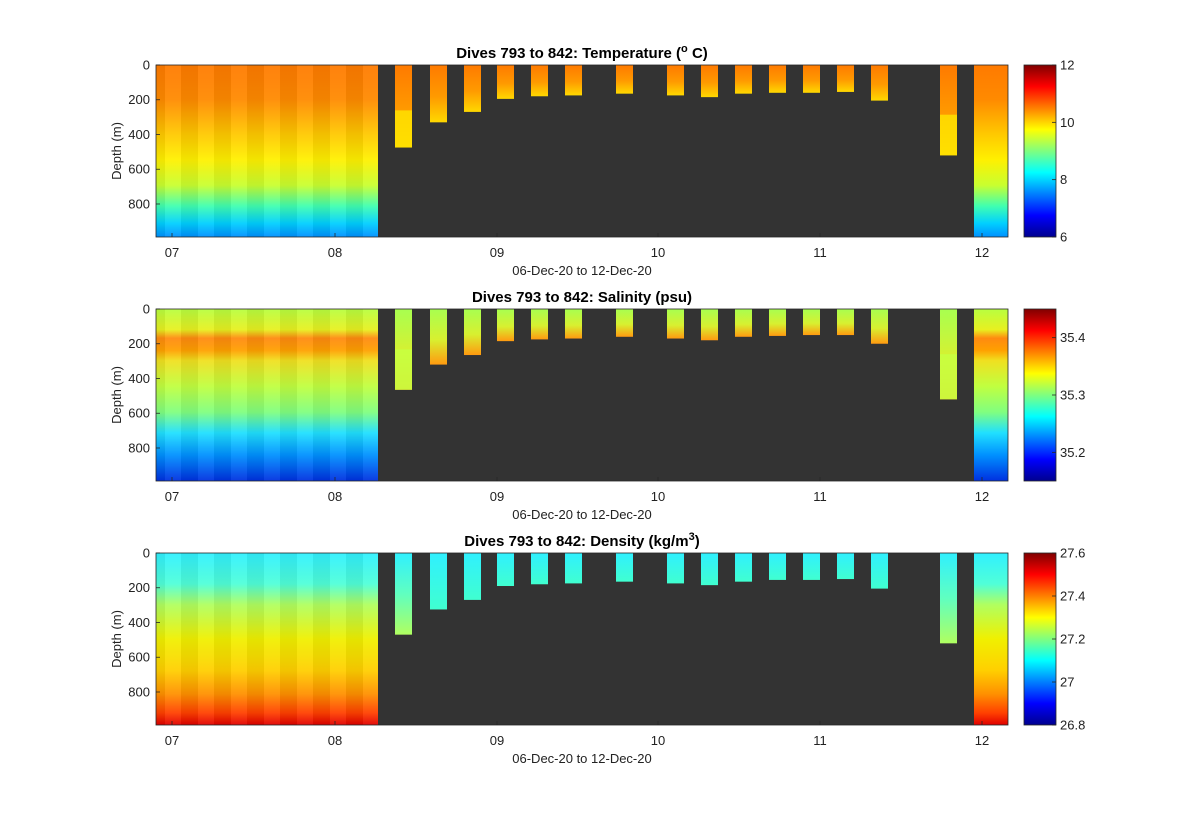 Image resolution: width=1200 pixels, height=815 pixels. What do you see at coordinates (497, 252) in the screenshot?
I see `x-tick-label: 09` at bounding box center [497, 252].